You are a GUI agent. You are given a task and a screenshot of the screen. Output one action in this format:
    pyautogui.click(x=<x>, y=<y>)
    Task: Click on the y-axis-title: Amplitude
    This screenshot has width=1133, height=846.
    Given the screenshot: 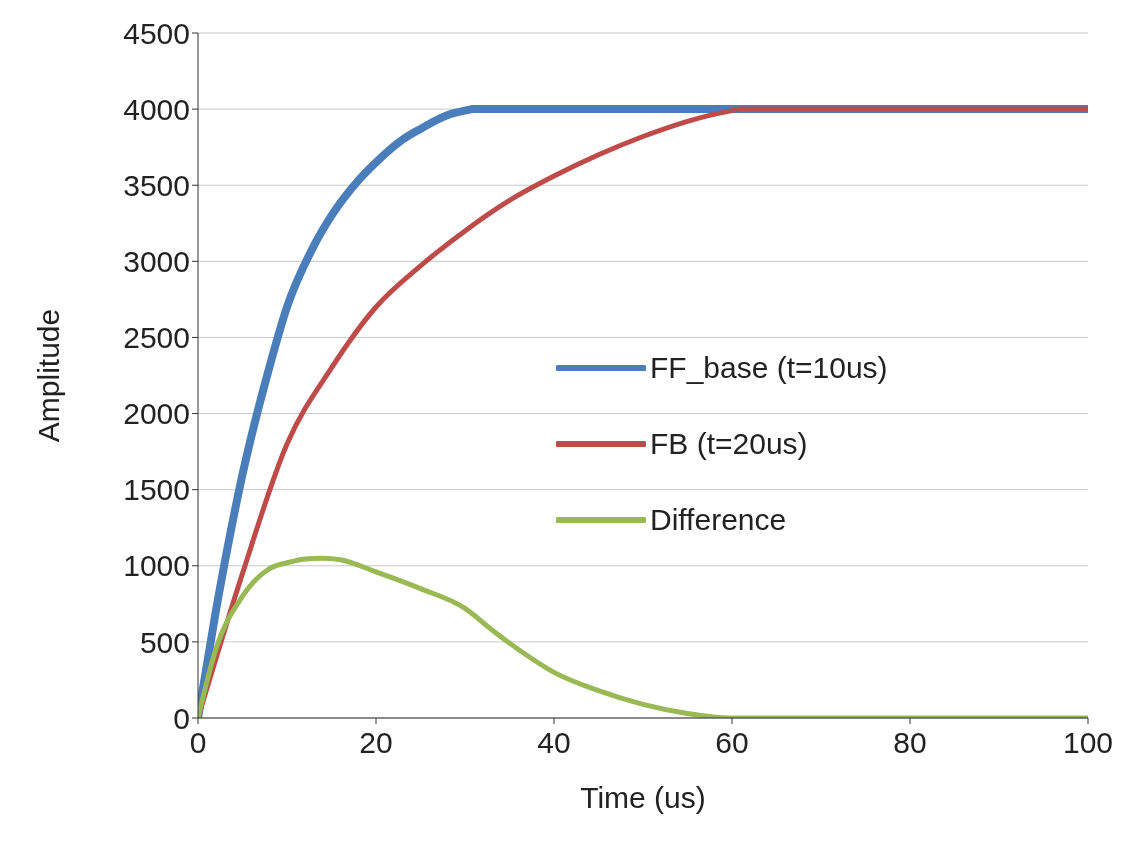 What is the action you would take?
    pyautogui.click(x=48, y=375)
    